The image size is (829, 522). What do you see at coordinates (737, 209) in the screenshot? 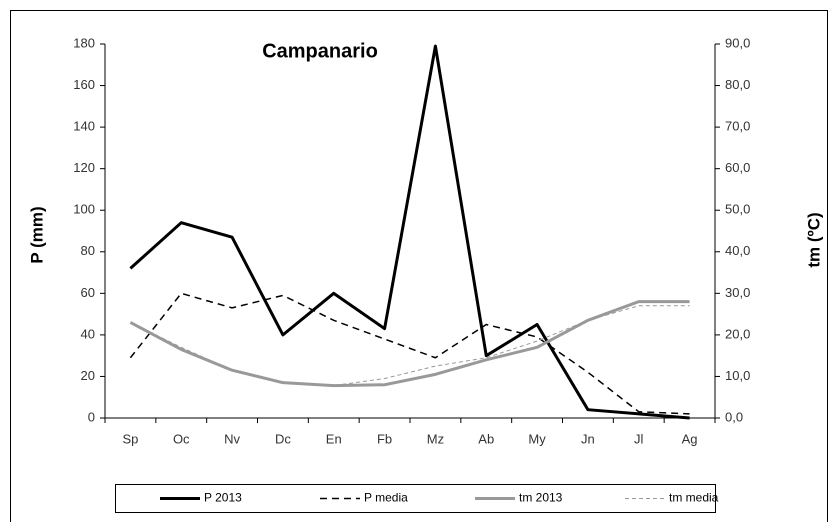
I see `y2-tick-label: 50,0` at bounding box center [737, 209].